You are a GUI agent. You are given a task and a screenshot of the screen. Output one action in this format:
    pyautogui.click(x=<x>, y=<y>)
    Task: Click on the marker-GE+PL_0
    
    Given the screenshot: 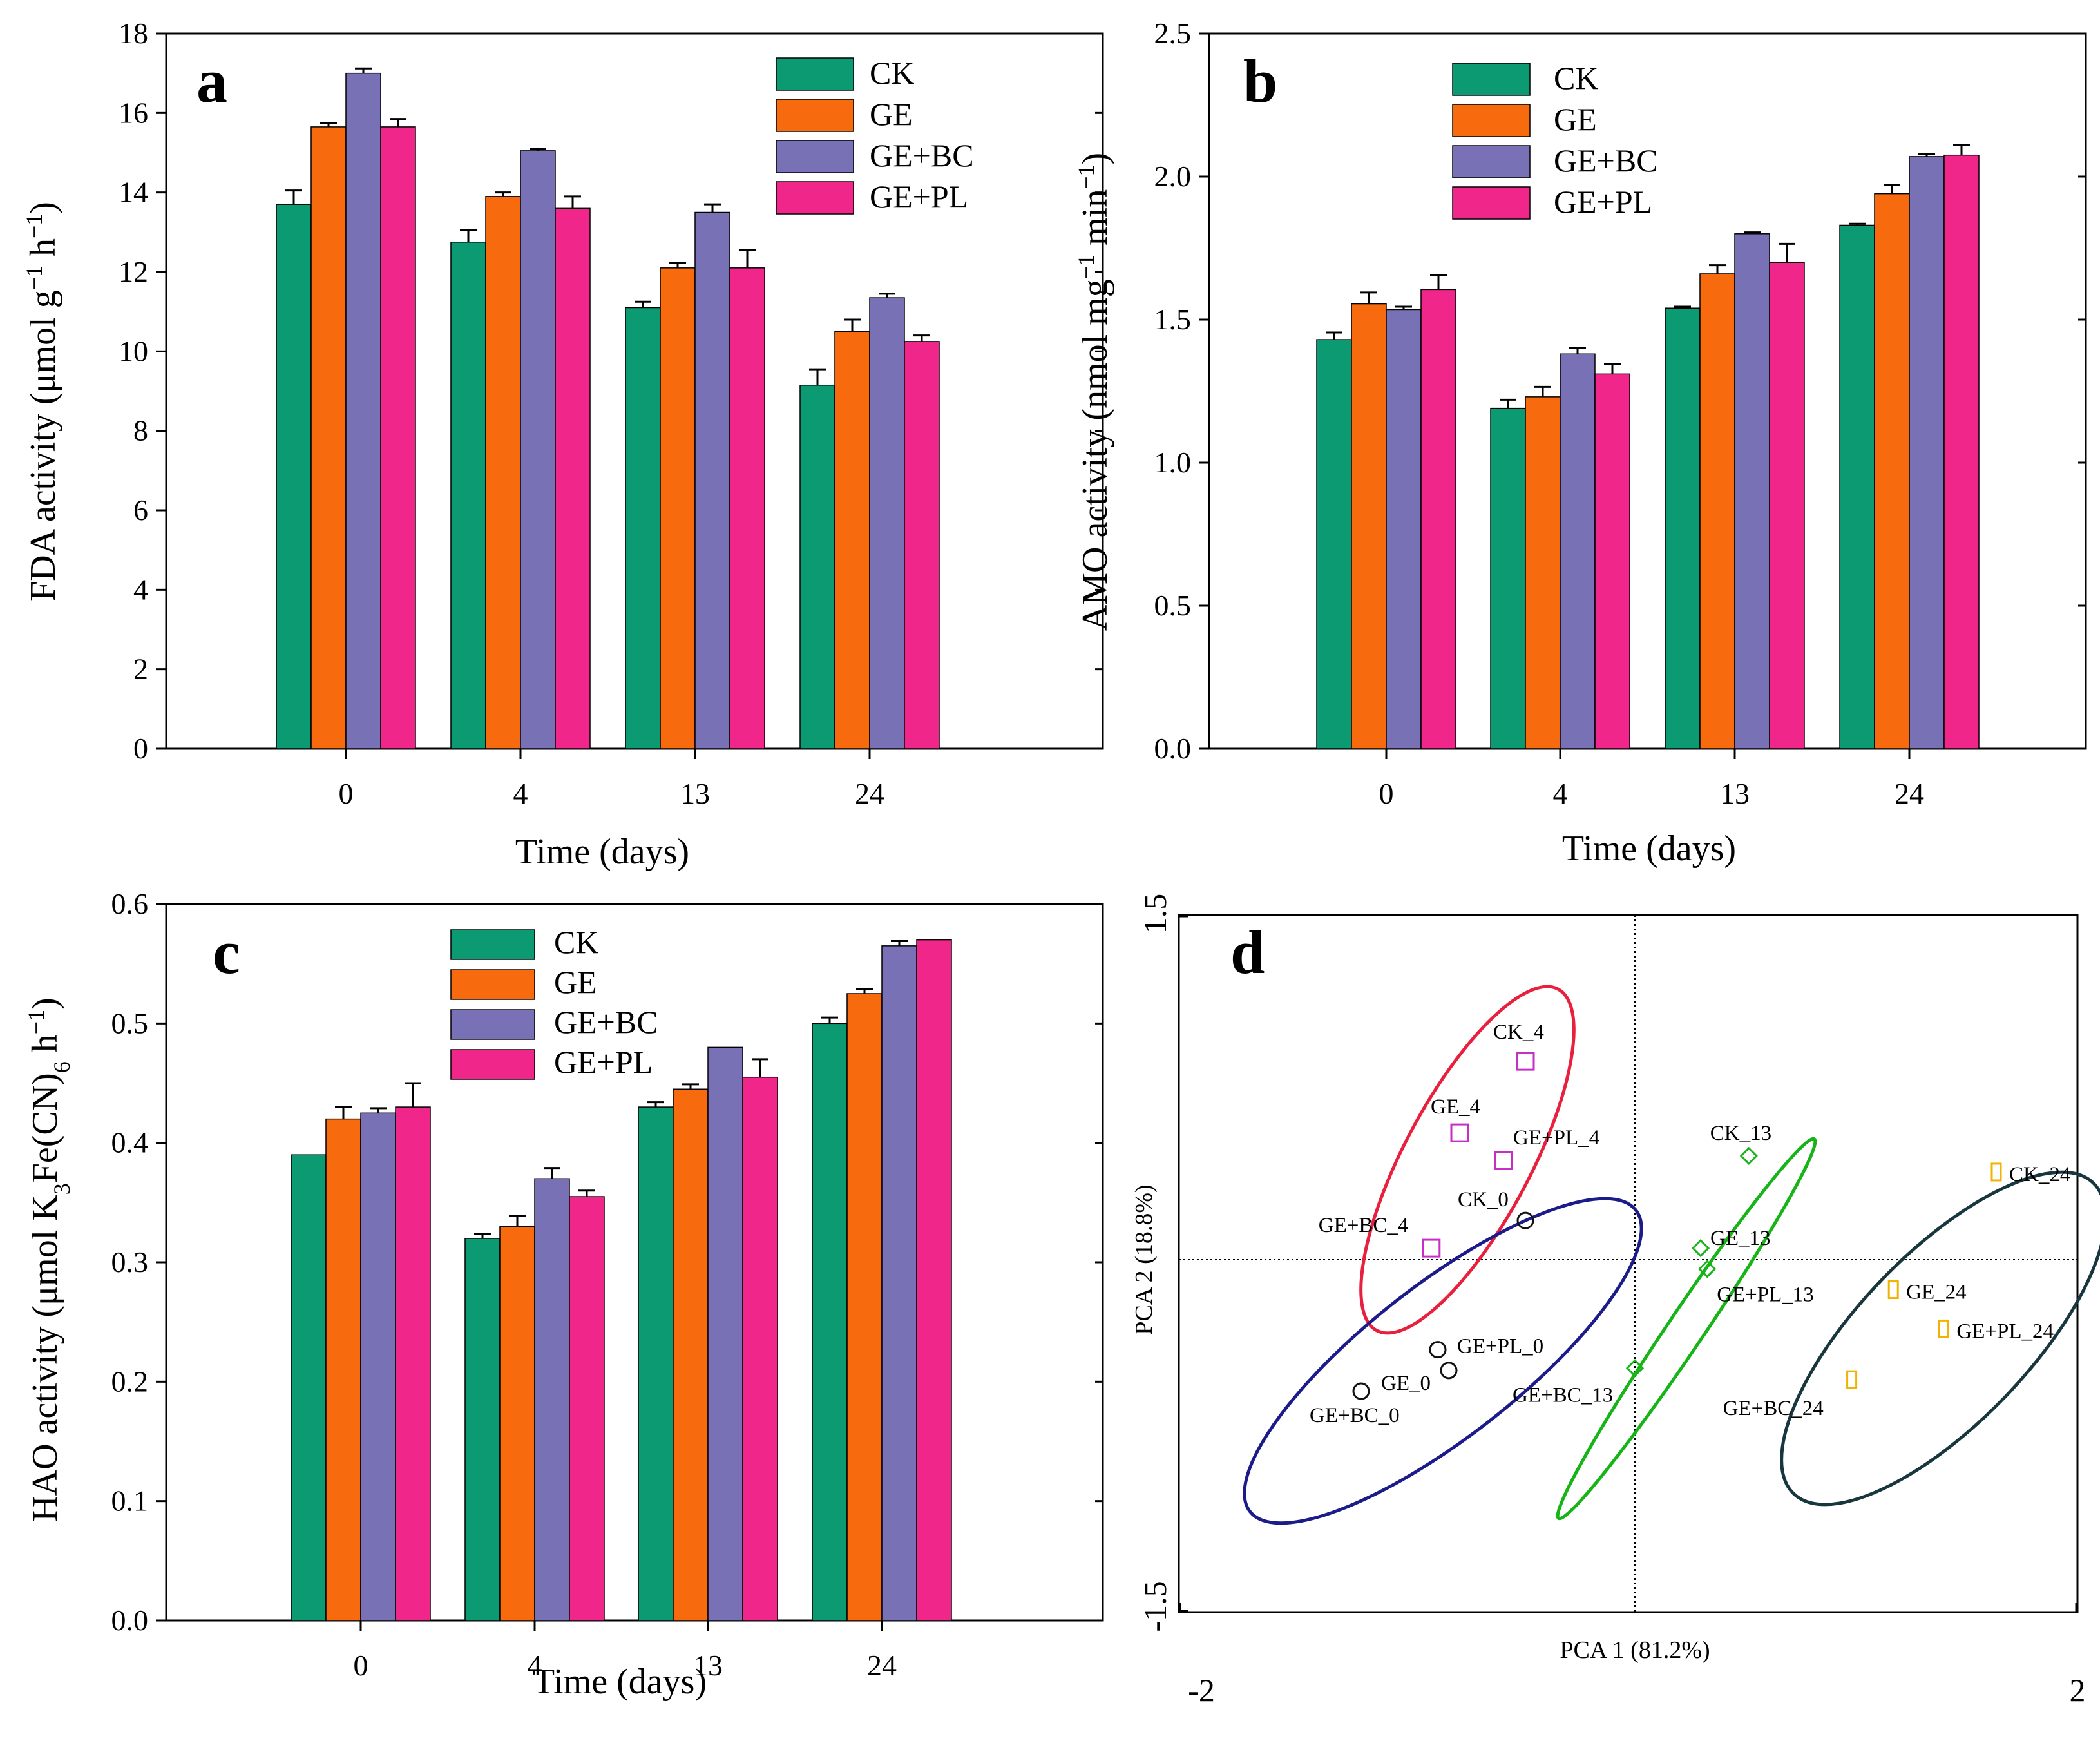 What is the action you would take?
    pyautogui.click(x=1438, y=1350)
    